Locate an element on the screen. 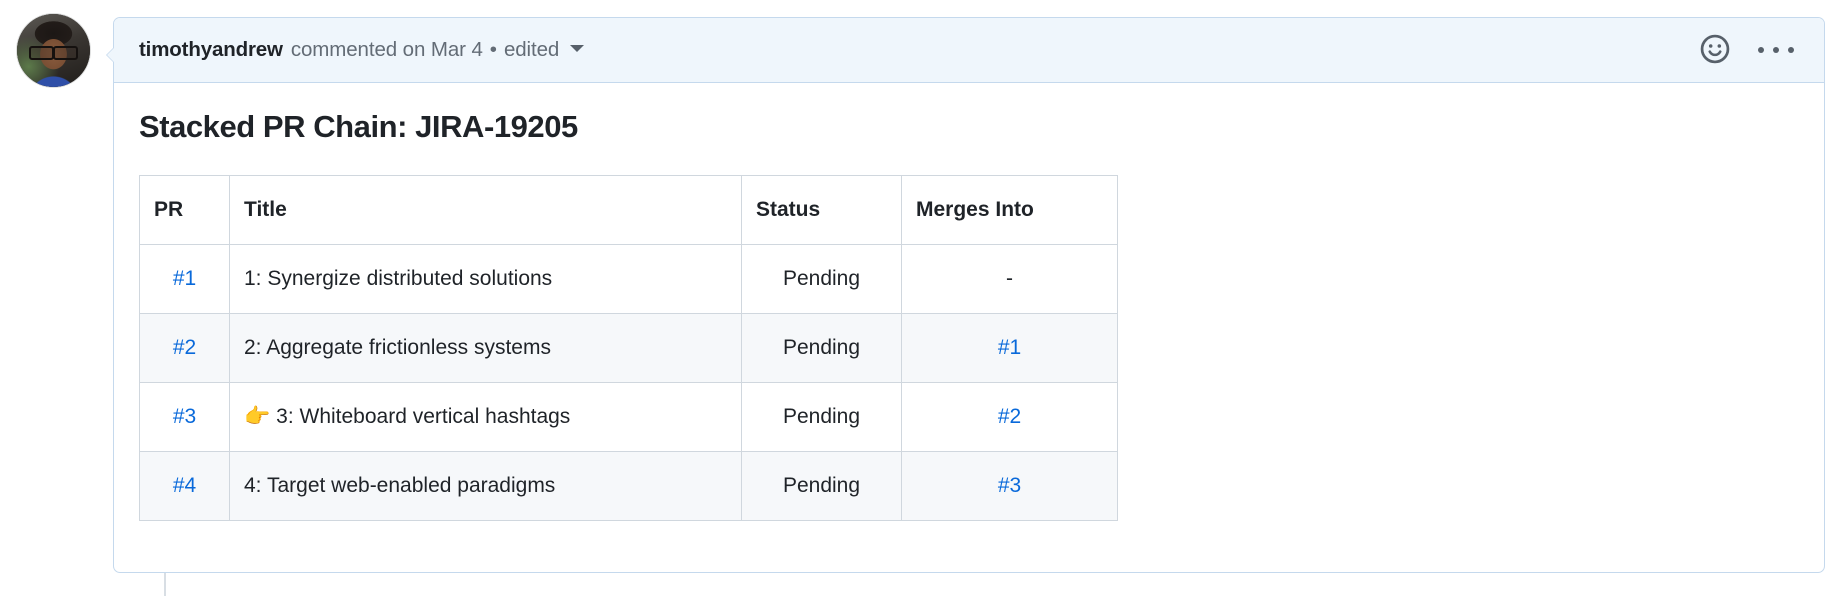  comment-actions is located at coordinates (1754, 50).